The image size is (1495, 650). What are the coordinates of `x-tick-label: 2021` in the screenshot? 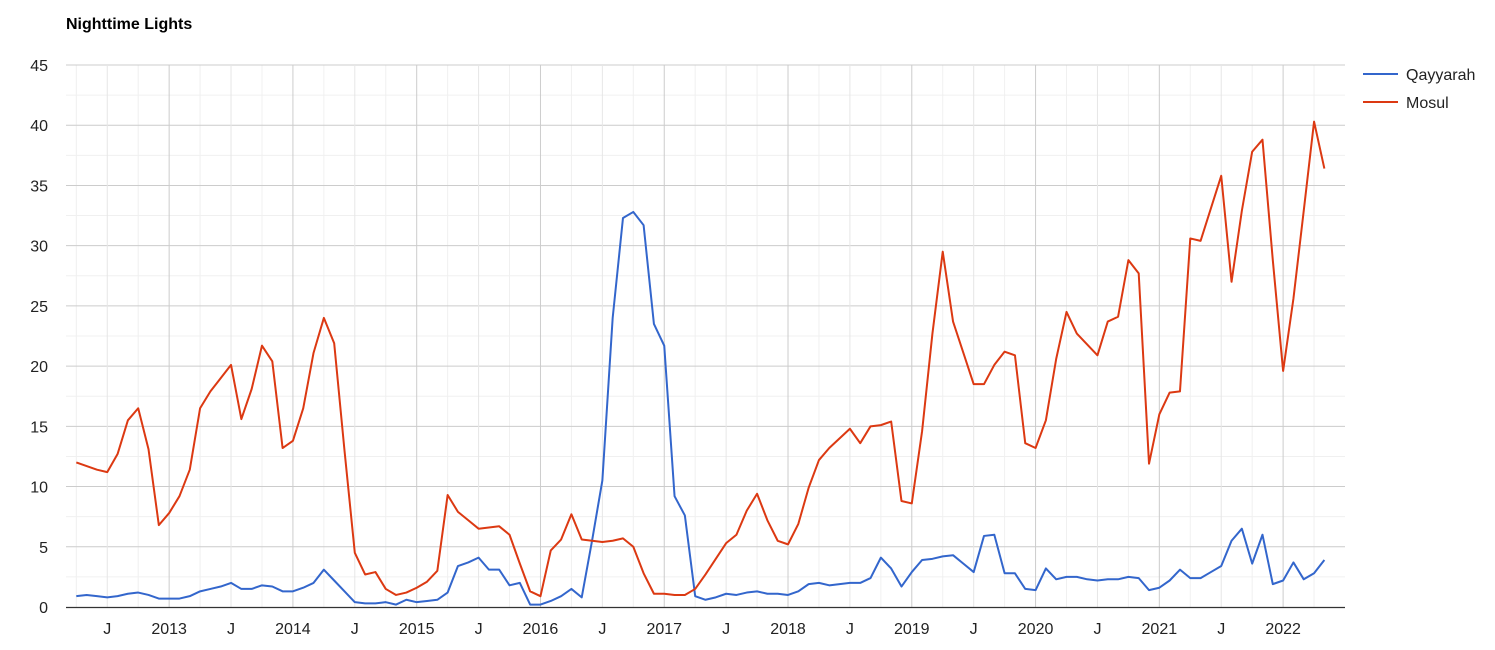 It's located at (1160, 629).